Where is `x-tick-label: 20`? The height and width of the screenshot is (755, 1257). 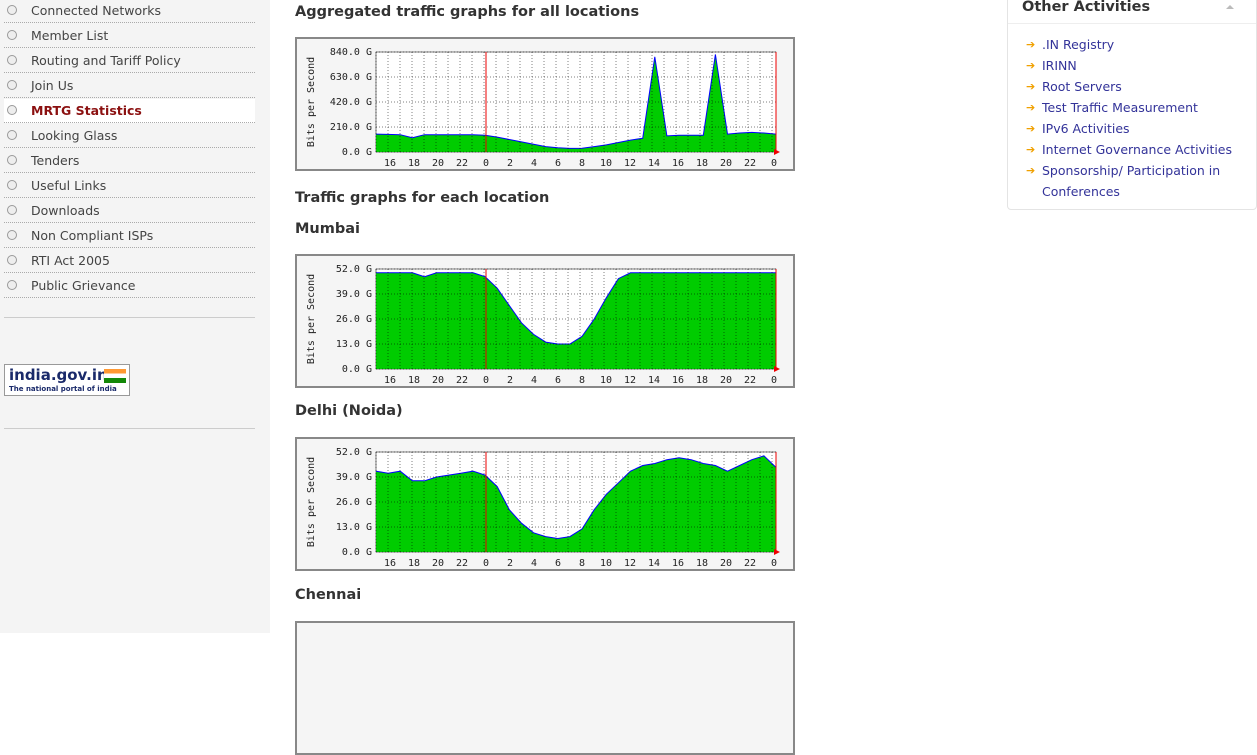
x-tick-label: 20 is located at coordinates (438, 163).